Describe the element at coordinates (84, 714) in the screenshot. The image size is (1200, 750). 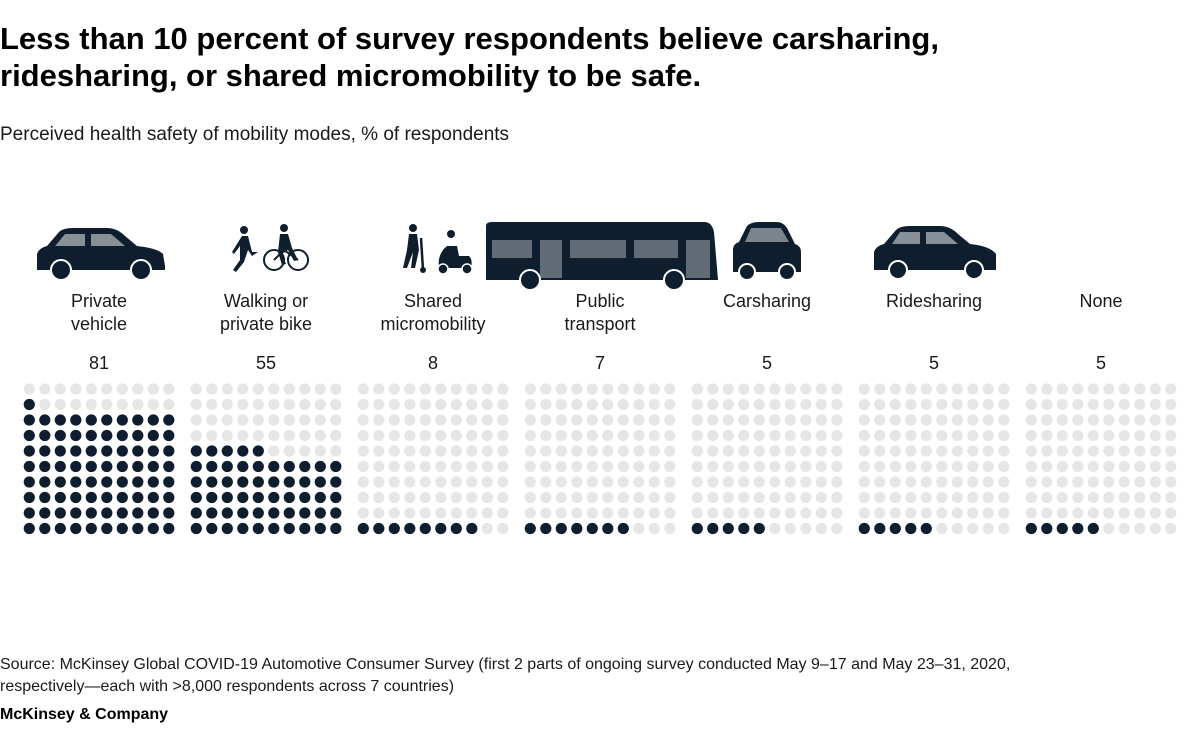
I see `brand-logo-text: McKinsey & Company` at that location.